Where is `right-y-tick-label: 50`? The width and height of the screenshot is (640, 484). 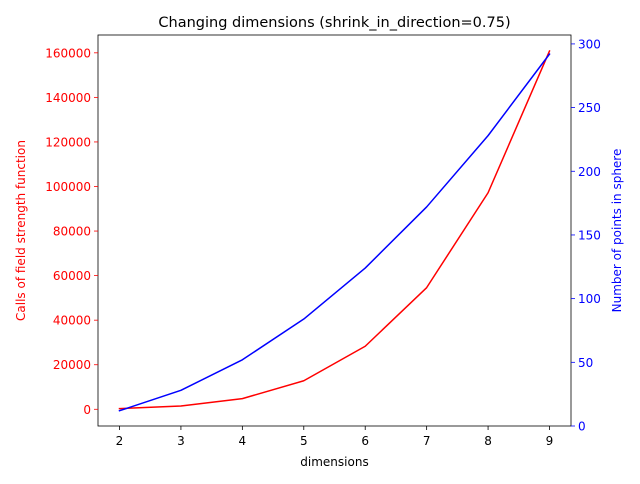
right-y-tick-label: 50 is located at coordinates (585, 363).